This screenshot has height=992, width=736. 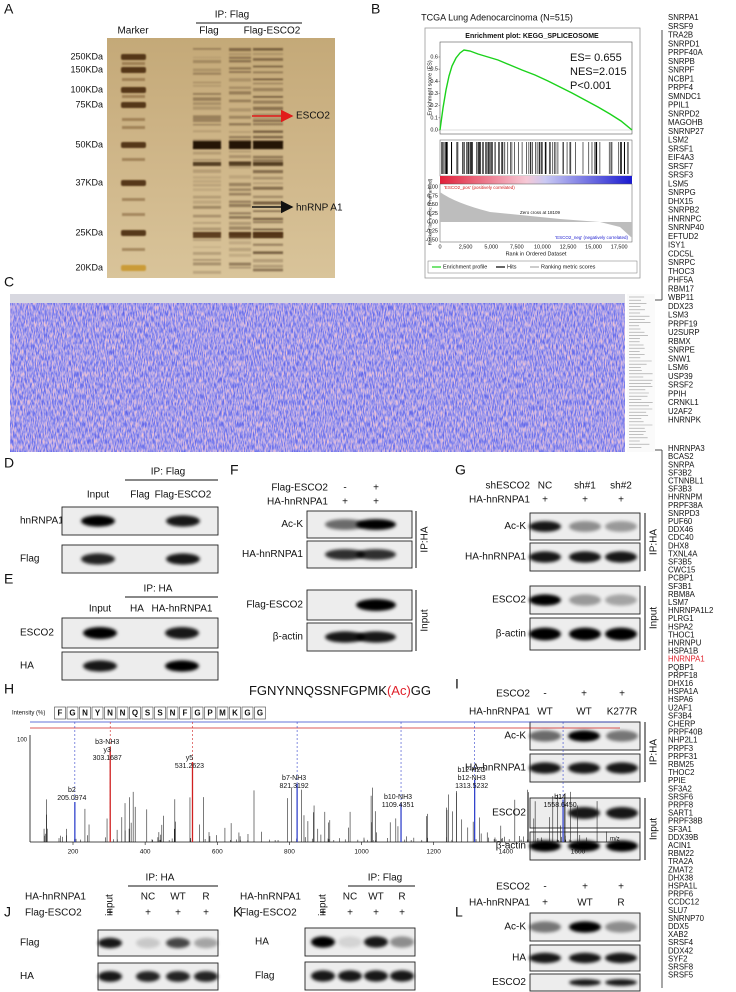 I want to click on tick-label: 0.75, so click(x=432, y=196).